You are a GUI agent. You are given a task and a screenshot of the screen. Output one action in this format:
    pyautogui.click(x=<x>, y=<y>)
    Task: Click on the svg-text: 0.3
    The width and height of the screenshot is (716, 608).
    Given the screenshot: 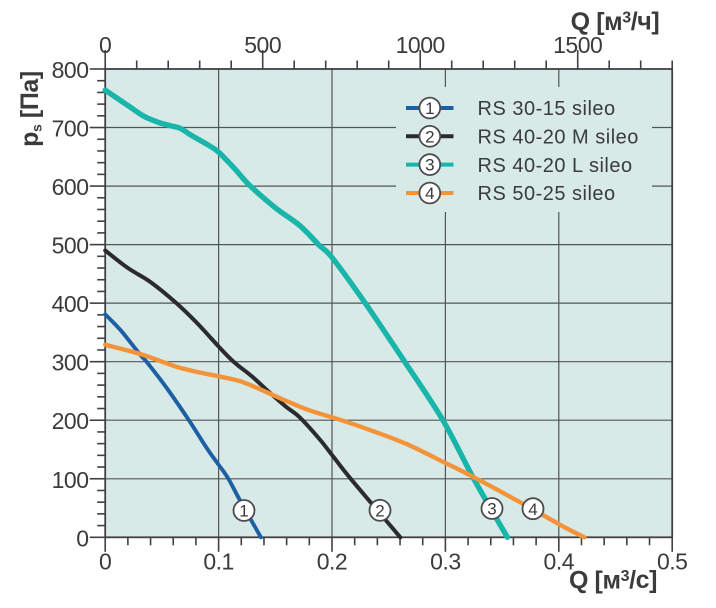 What is the action you would take?
    pyautogui.click(x=445, y=562)
    